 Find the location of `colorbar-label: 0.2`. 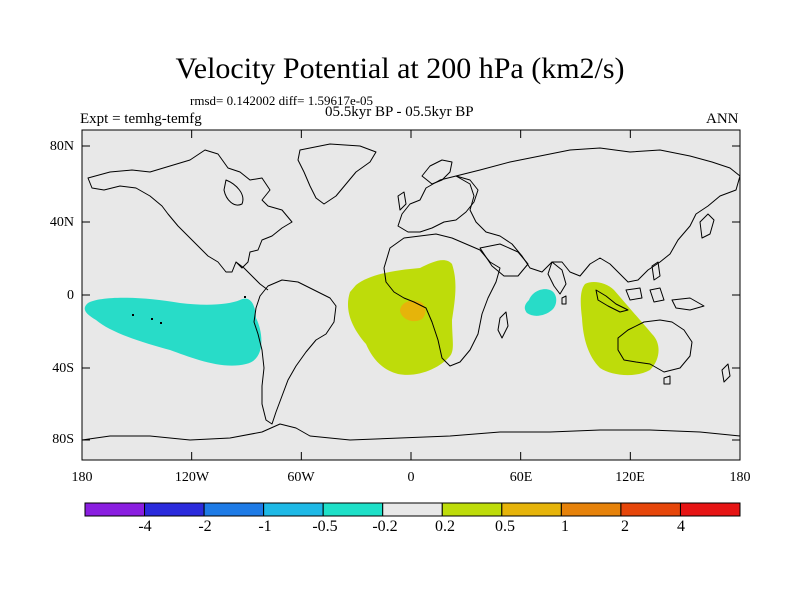

colorbar-label: 0.2 is located at coordinates (445, 526).